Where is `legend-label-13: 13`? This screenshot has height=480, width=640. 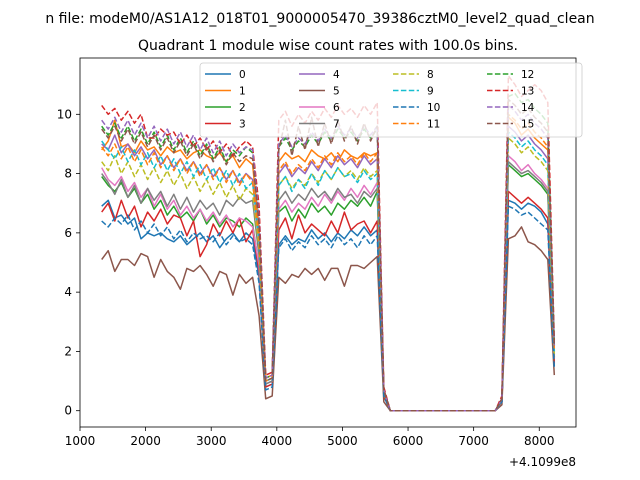
legend-label-13: 13 is located at coordinates (527, 92).